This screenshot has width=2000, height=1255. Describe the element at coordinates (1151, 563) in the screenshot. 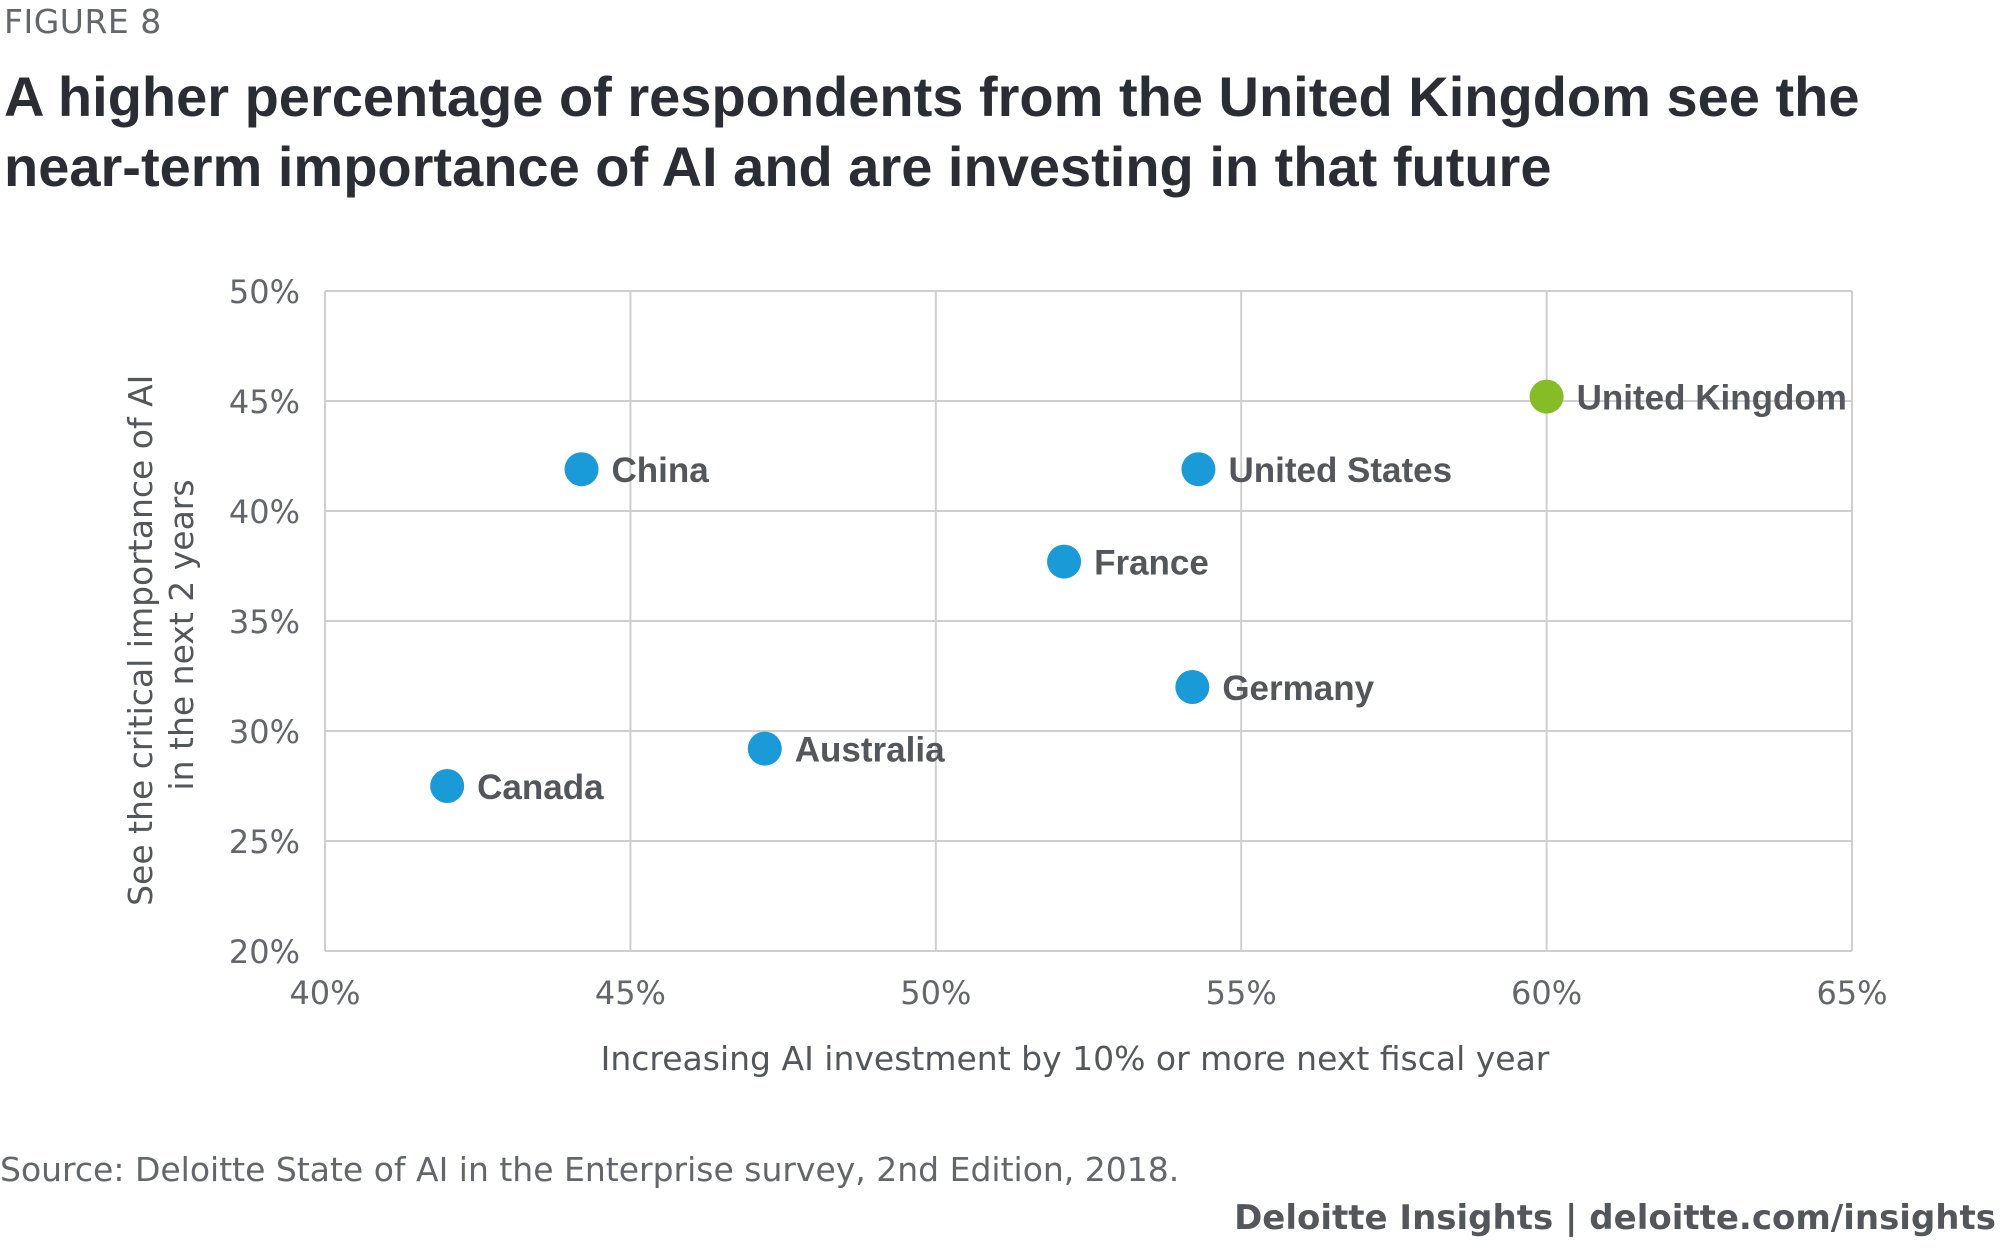

I see `point-label-france: France` at that location.